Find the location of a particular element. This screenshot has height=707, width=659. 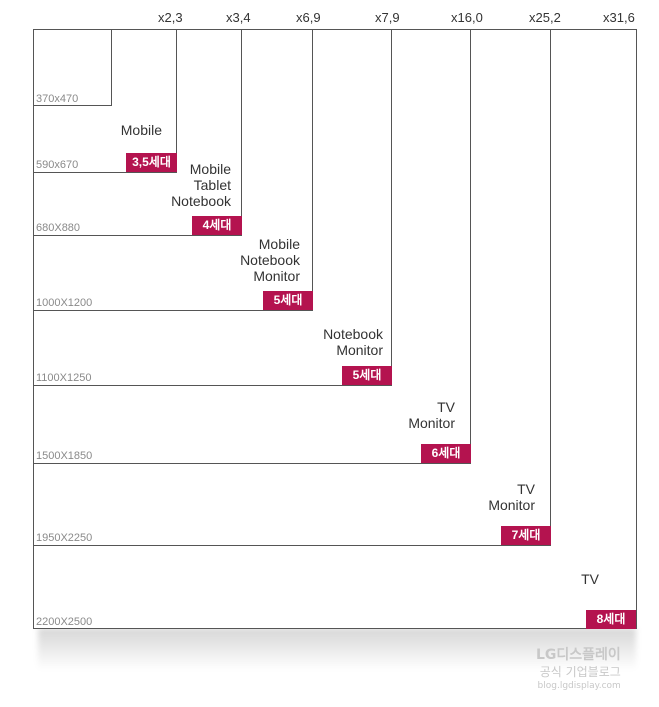

generation-badge: 7세대 is located at coordinates (526, 535).